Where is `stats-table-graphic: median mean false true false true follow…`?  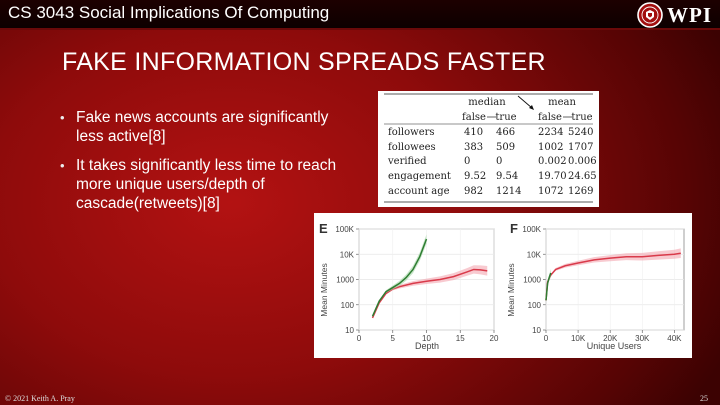 stats-table-graphic: median mean false true false true follow… is located at coordinates (490, 148).